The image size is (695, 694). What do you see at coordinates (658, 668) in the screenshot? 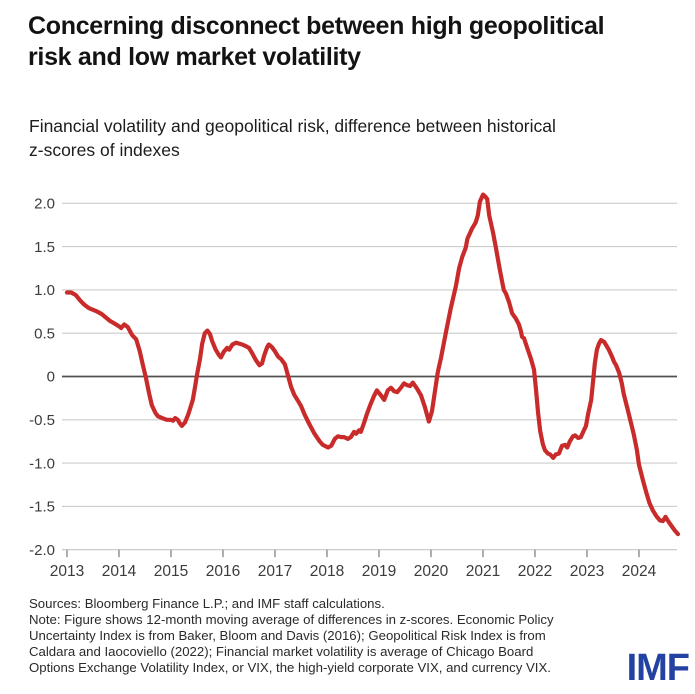
I see `imf-logo: IMF` at bounding box center [658, 668].